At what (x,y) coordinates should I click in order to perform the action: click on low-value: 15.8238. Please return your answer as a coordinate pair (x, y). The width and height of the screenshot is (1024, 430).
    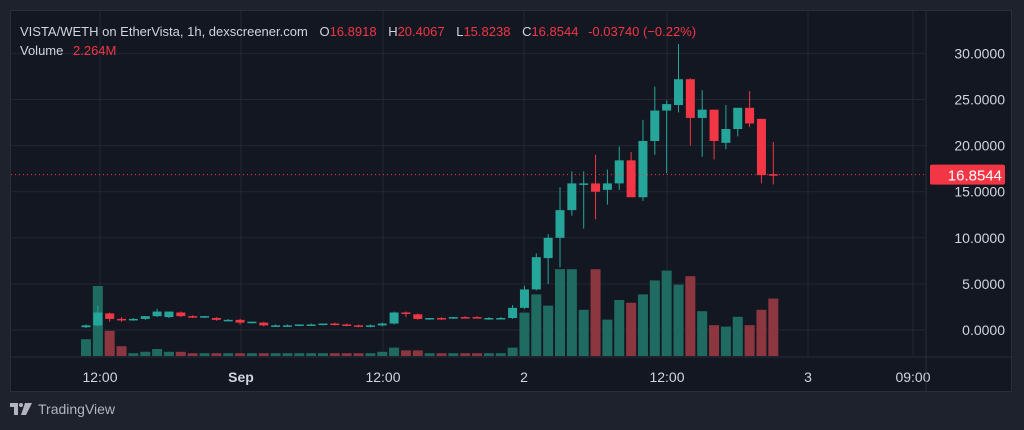
    Looking at the image, I should click on (487, 31).